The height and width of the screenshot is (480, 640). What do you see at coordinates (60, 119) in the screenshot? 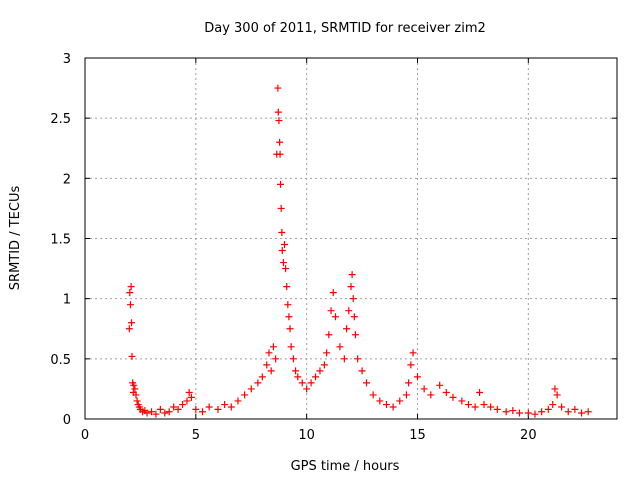
I see `y-tick-label: 2.5` at bounding box center [60, 119].